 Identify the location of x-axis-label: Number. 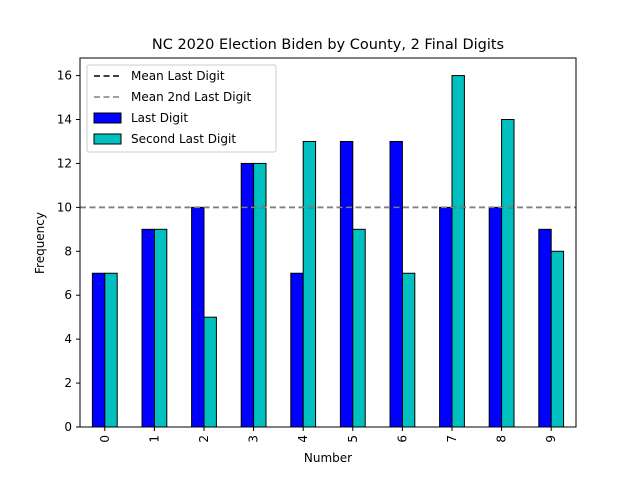
(328, 458).